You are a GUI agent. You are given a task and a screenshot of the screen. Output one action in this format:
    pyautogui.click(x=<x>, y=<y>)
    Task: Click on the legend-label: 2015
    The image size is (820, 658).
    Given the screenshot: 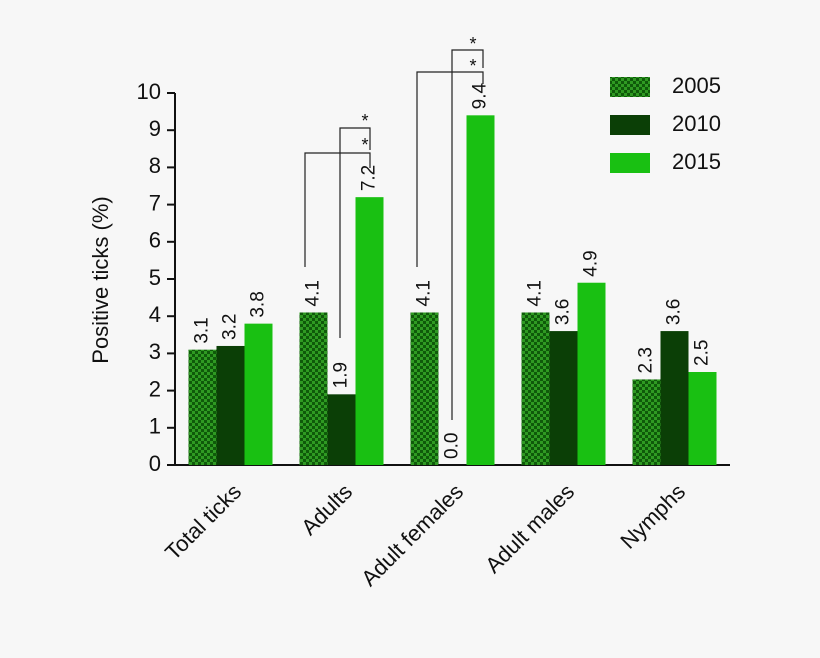 What is the action you would take?
    pyautogui.click(x=696, y=161)
    